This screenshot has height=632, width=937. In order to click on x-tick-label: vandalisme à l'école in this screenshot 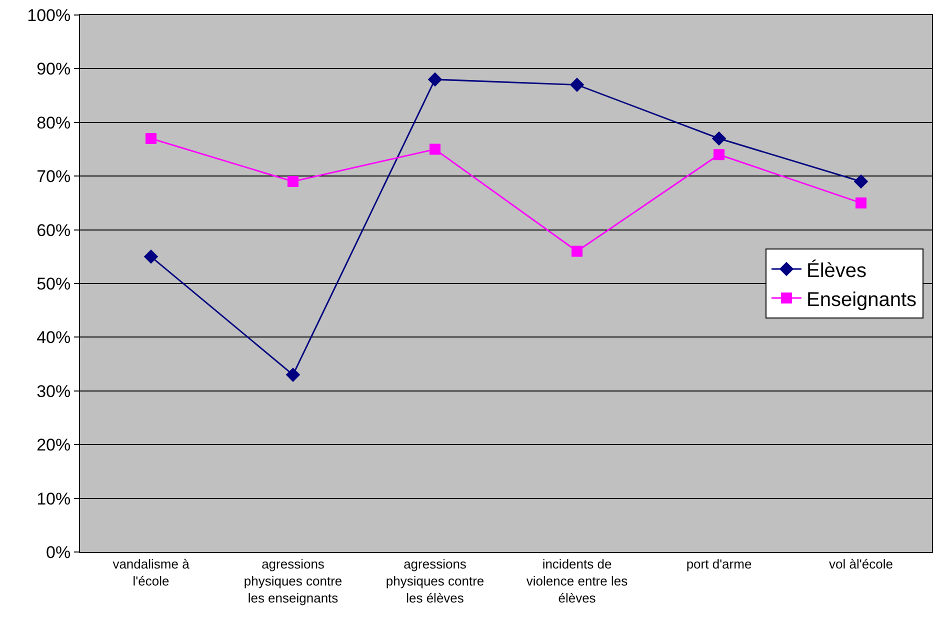, I will do `click(151, 572)`.